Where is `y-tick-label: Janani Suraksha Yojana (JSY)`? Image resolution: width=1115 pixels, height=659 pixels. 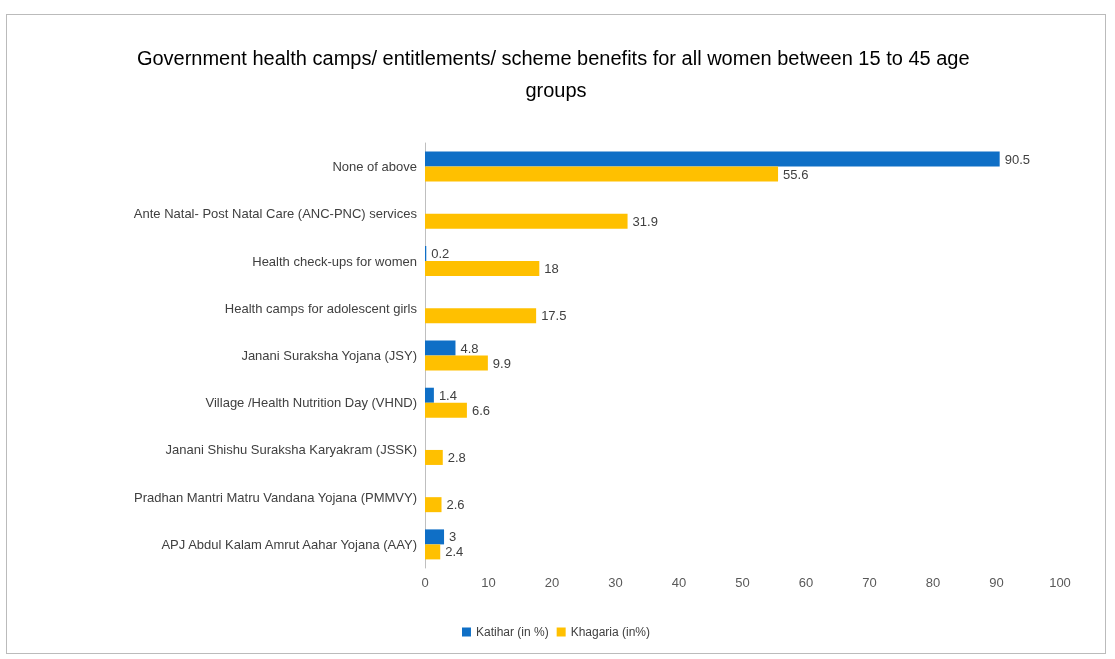
y-tick-label: Janani Suraksha Yojana (JSY) is located at coordinates (329, 355).